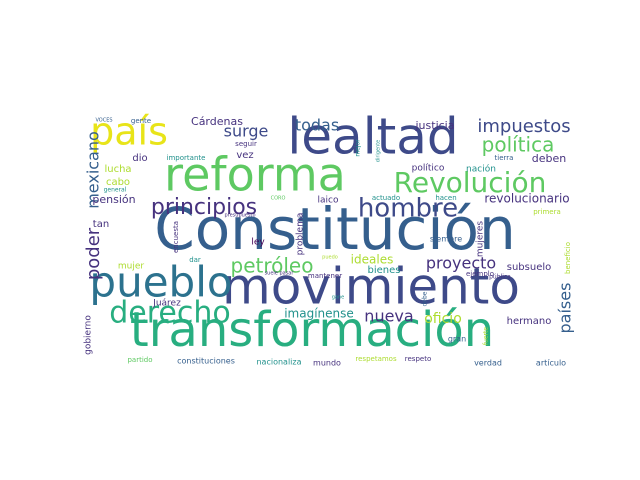 This screenshot has width=640, height=480. I want to click on cloud-word: problema, so click(301, 234).